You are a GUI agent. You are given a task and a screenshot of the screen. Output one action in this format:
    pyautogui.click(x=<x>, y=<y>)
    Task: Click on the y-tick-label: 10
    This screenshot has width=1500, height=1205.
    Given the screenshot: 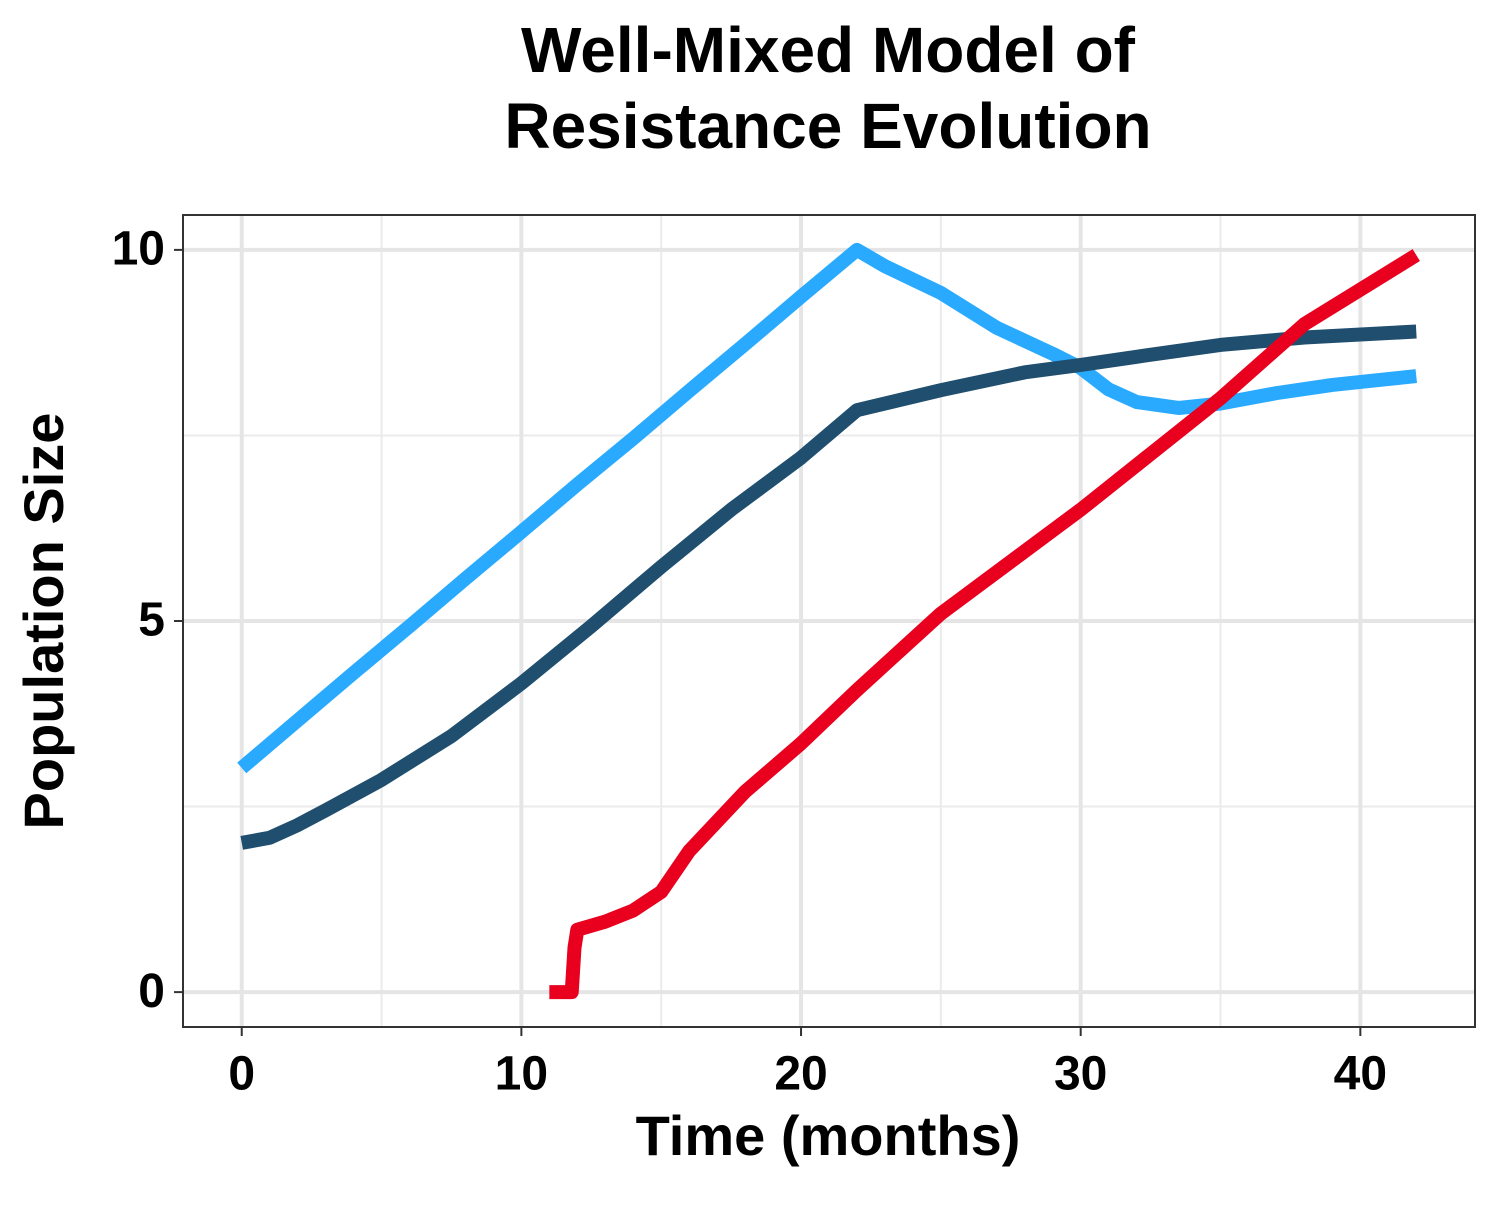 What is the action you would take?
    pyautogui.click(x=138, y=249)
    